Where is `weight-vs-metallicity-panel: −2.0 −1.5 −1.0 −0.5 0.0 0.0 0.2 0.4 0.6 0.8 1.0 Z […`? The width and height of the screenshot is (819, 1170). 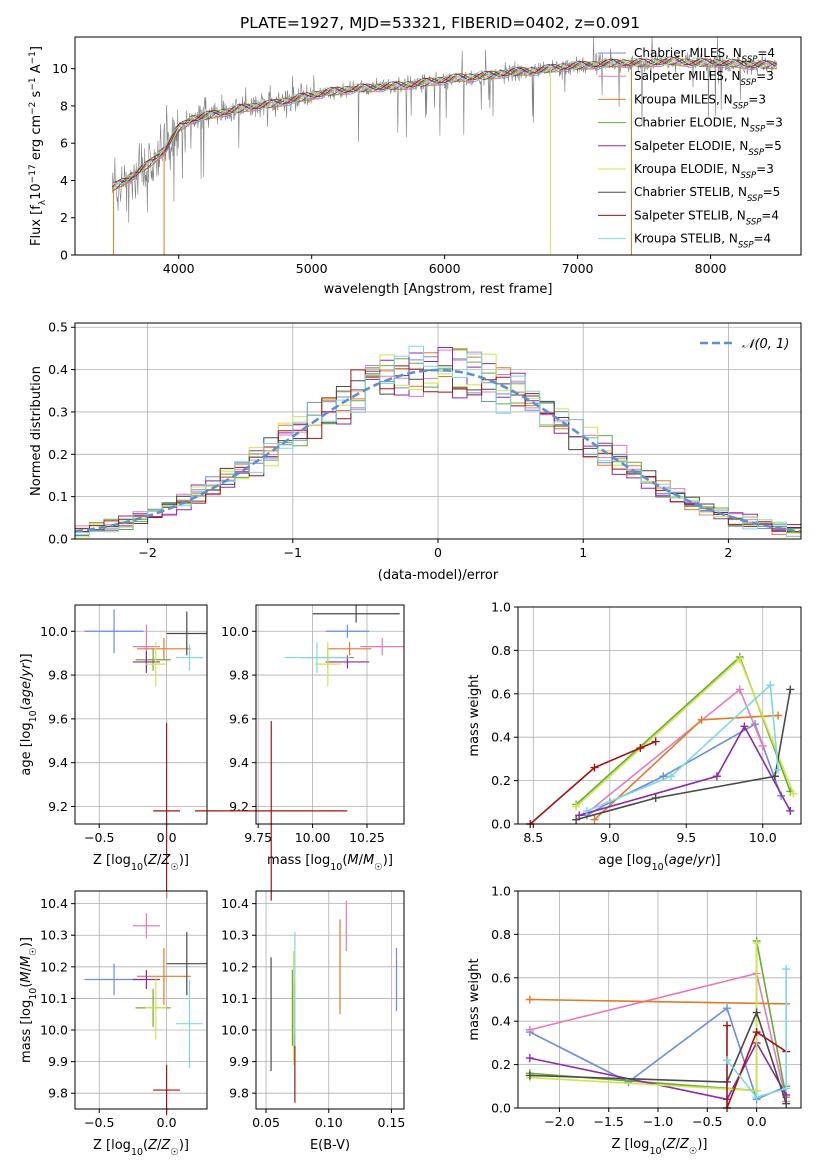 weight-vs-metallicity-panel: −2.0 −1.5 −1.0 −0.5 0.0 0.0 0.2 0.4 0.6 0.8 1.0 Z [… is located at coordinates (634, 1020).